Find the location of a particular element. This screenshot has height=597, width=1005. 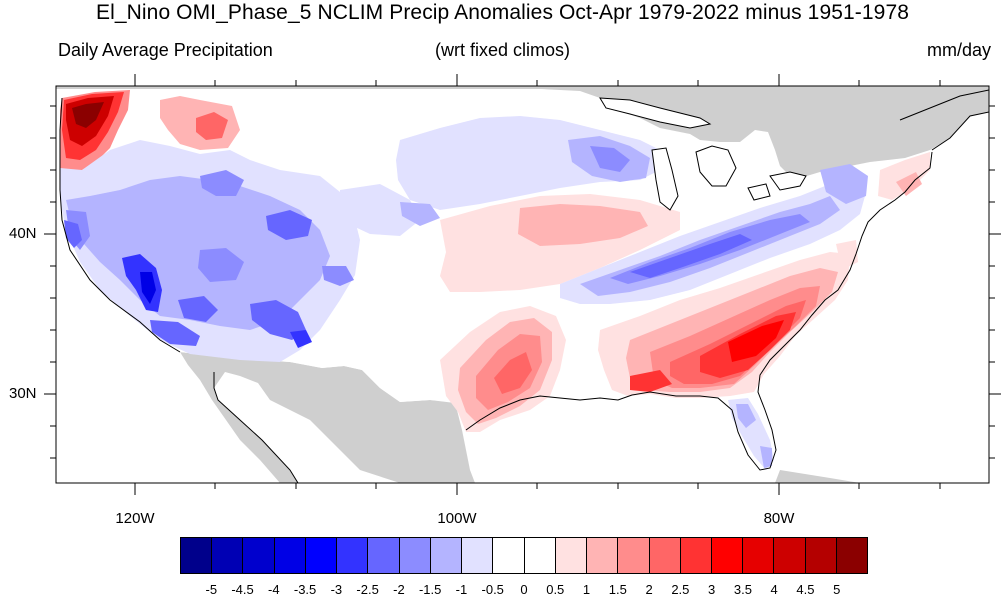

colorbar-label: 2.5 is located at coordinates (680, 589).